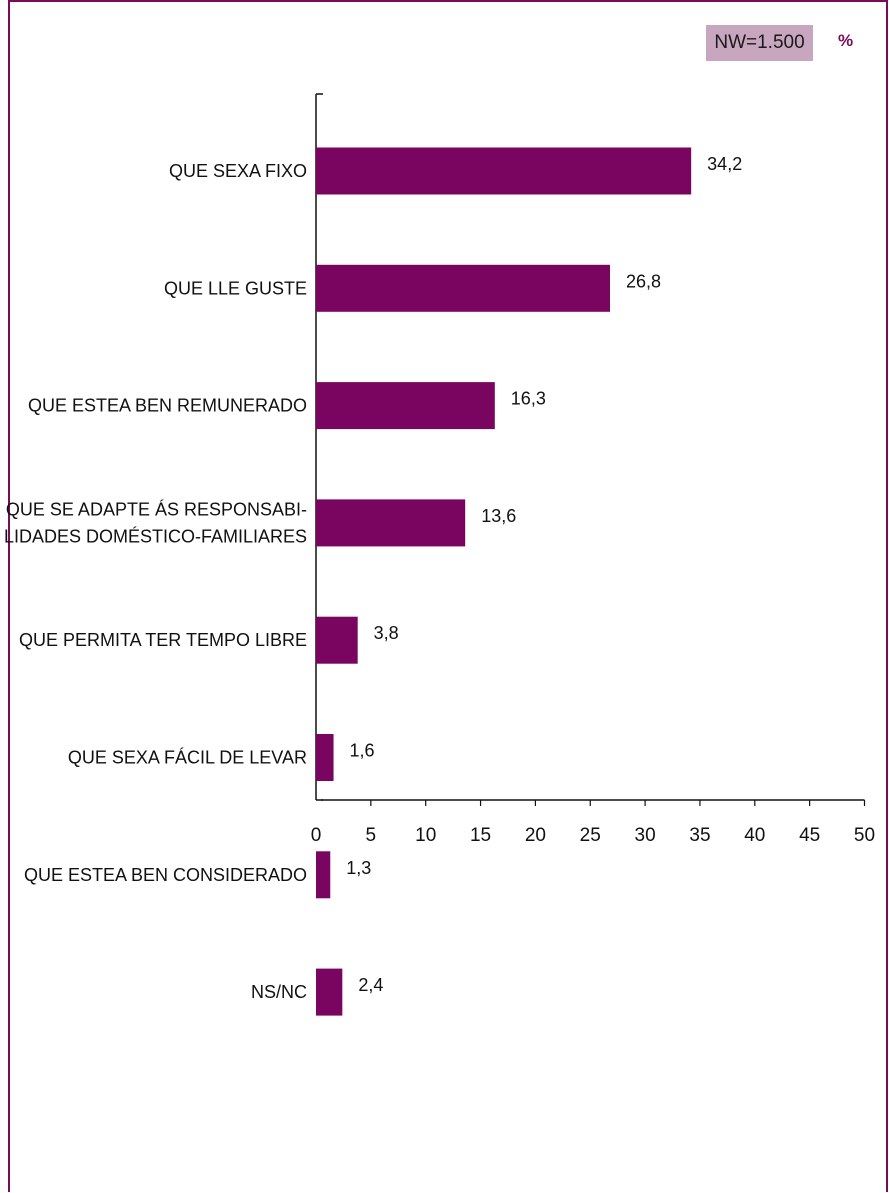  Describe the element at coordinates (163, 640) in the screenshot. I see `category-label: QUE PERMITA TER TEMPO LIBRE` at that location.